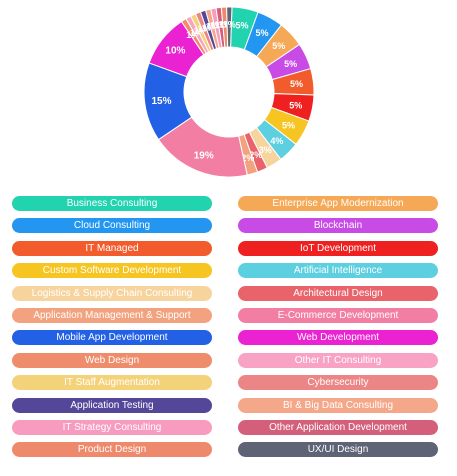 The height and width of the screenshot is (476, 457). What do you see at coordinates (112, 427) in the screenshot?
I see `legend-item-it-strategy-consulting: IT Strategy Consulting` at bounding box center [112, 427].